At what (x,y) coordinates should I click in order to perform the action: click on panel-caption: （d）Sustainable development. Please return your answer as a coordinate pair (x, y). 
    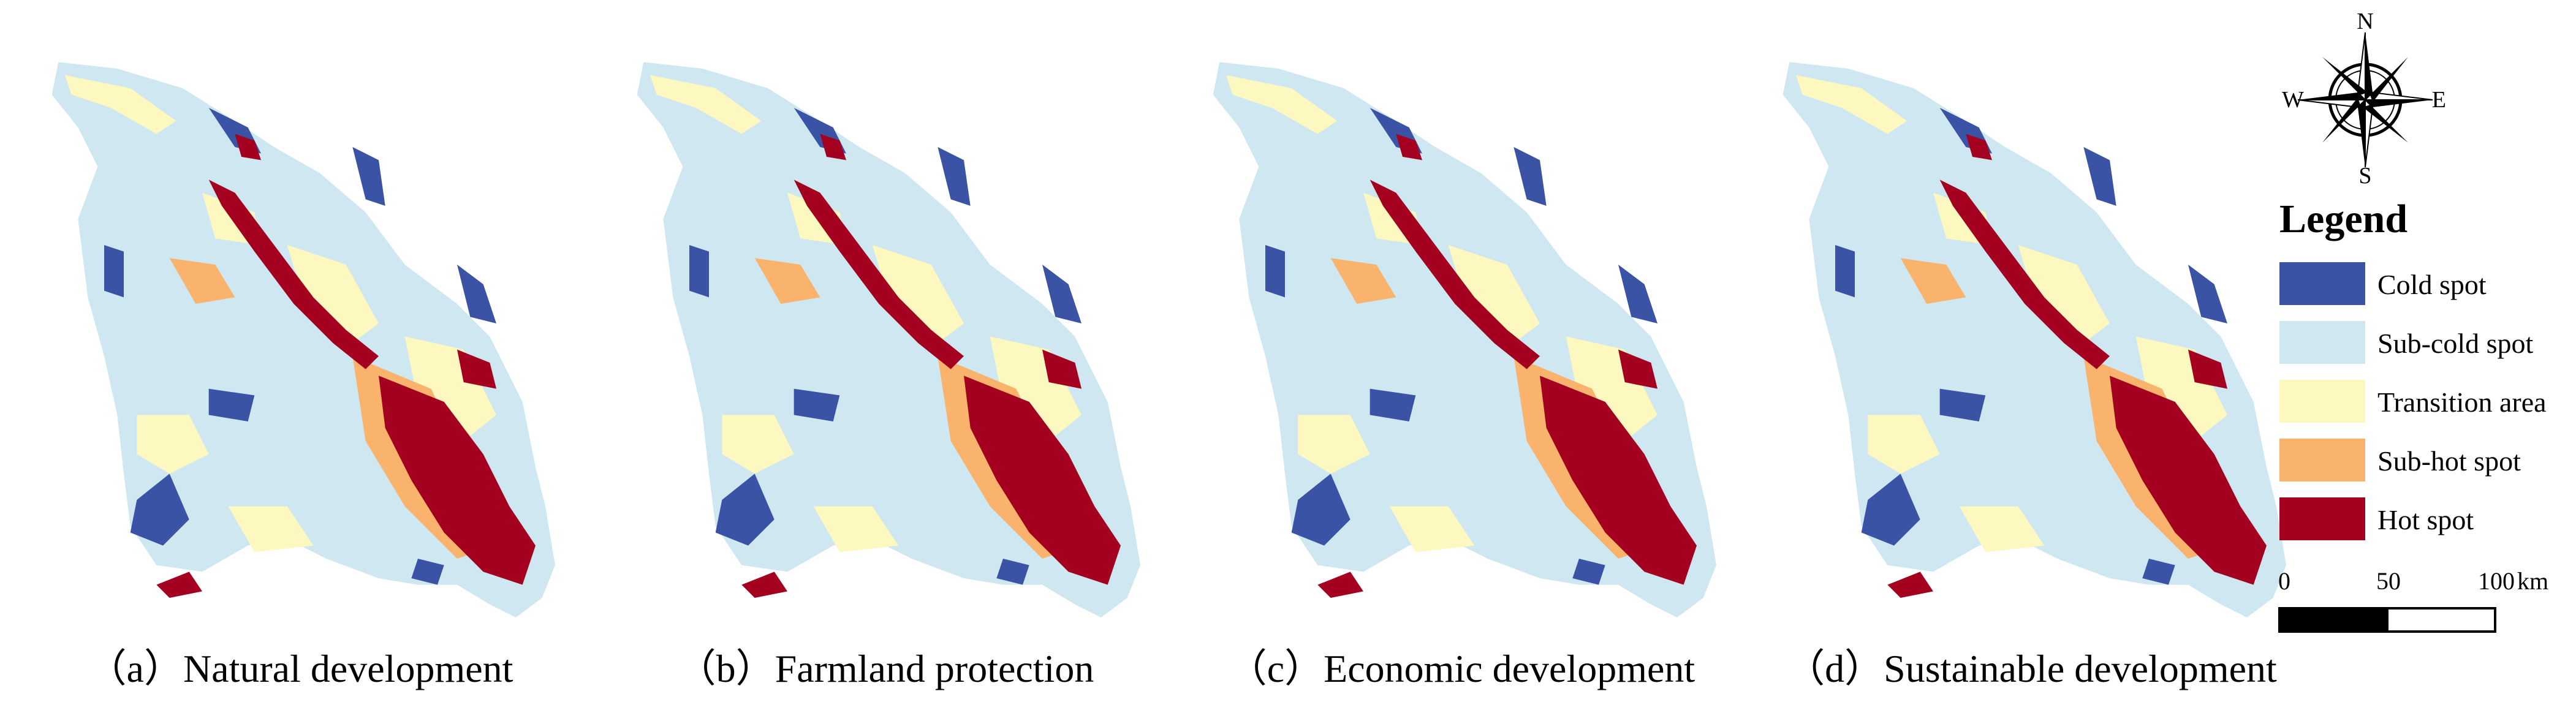
    Looking at the image, I should click on (2031, 668).